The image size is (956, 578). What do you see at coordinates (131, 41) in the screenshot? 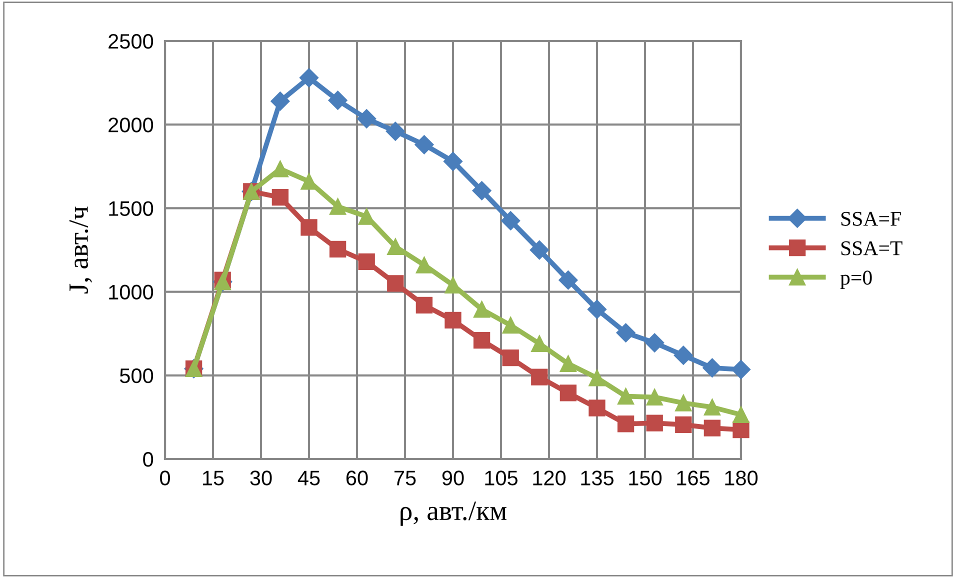
I see `y-tick-label: 2500` at bounding box center [131, 41].